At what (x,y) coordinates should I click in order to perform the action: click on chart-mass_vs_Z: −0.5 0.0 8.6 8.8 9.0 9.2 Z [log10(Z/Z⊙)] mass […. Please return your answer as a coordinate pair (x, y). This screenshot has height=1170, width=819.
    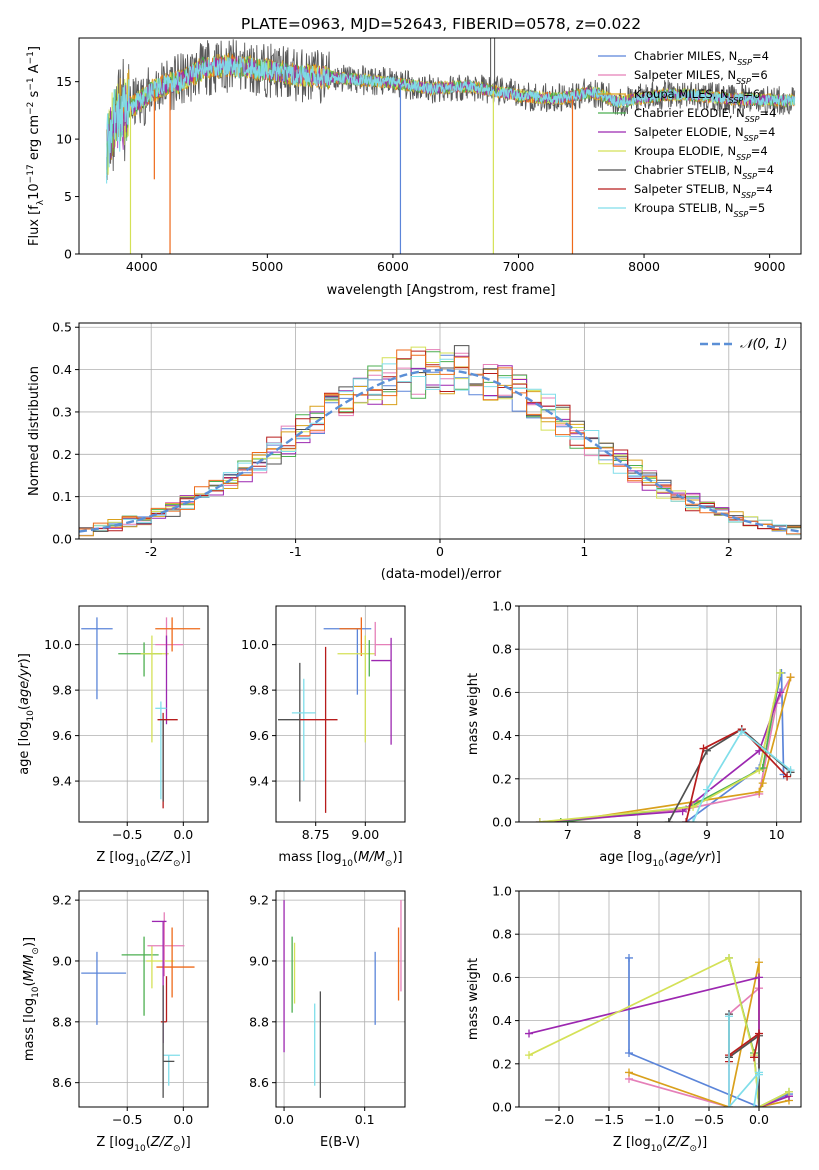
    Looking at the image, I should click on (115, 1022).